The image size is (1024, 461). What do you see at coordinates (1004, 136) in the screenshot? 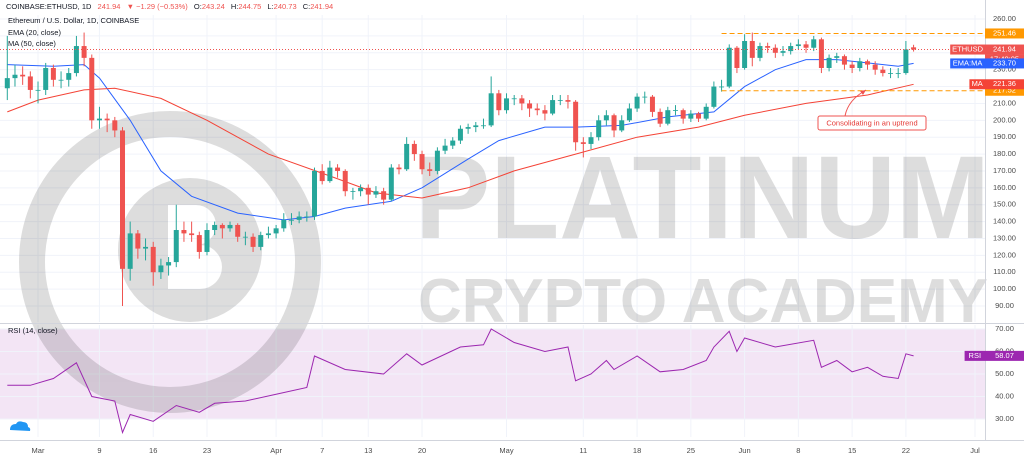
I see `y-tick-label: 190.00` at bounding box center [1004, 136].